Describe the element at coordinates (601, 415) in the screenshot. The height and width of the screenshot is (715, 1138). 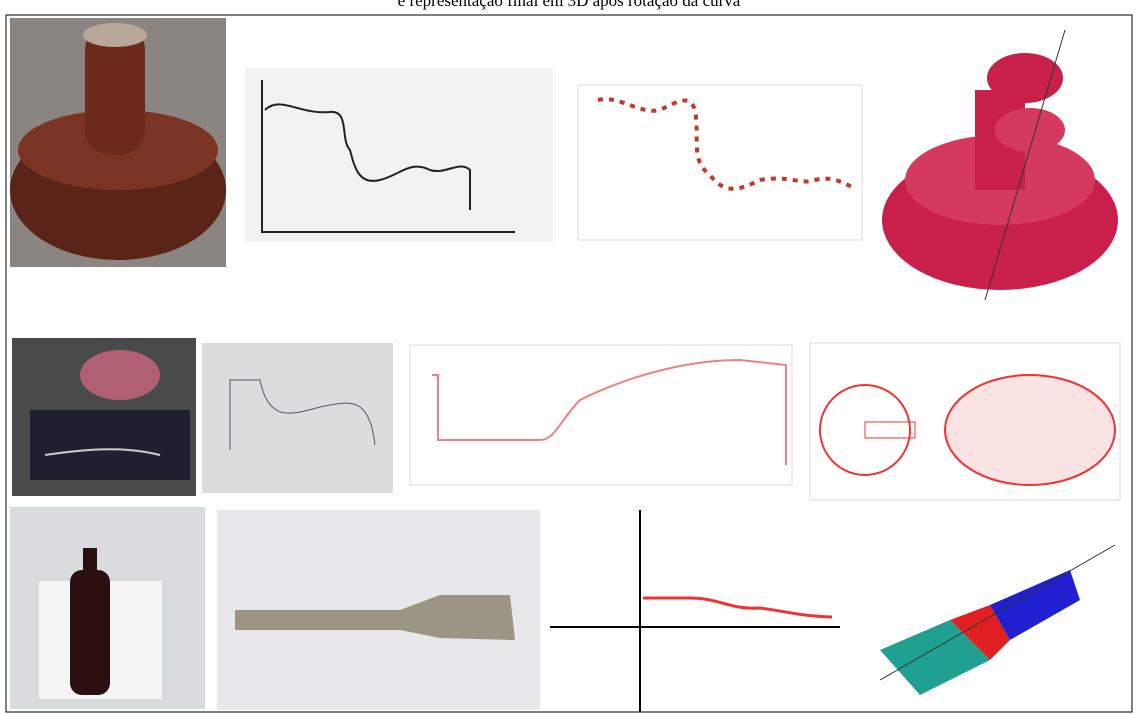
I see `profile-plot` at that location.